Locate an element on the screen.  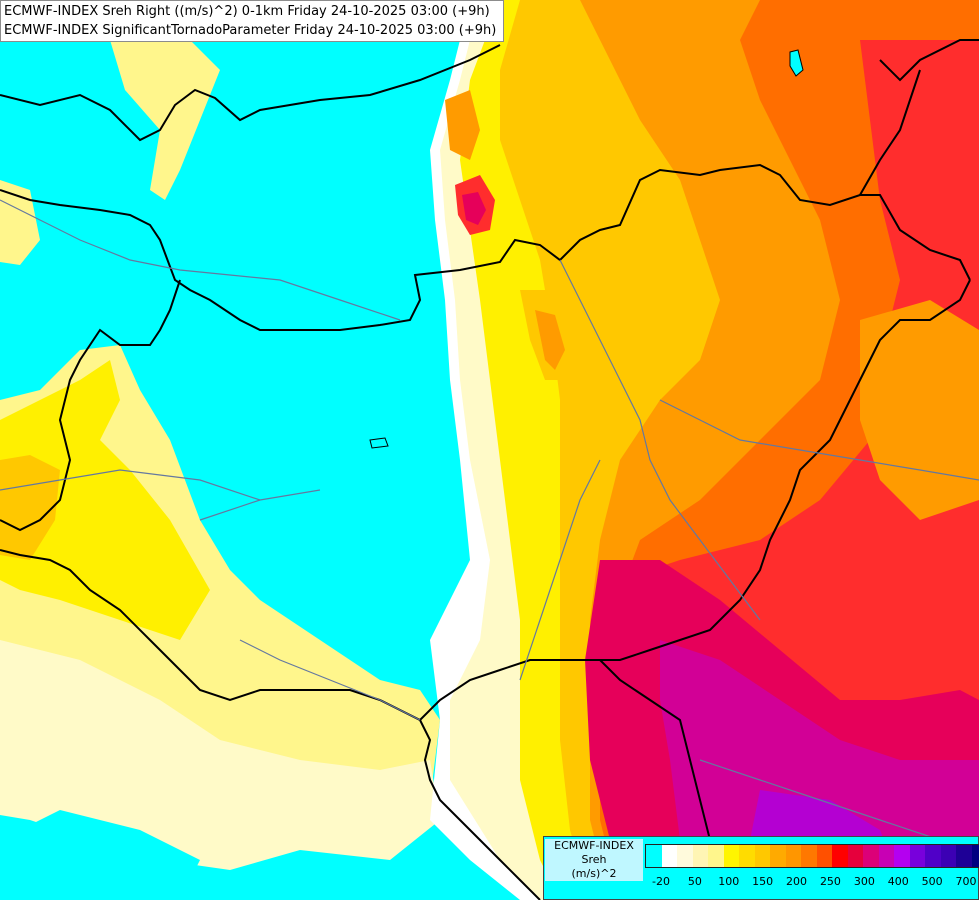
legend-tick-label: 100 is located at coordinates (729, 881).